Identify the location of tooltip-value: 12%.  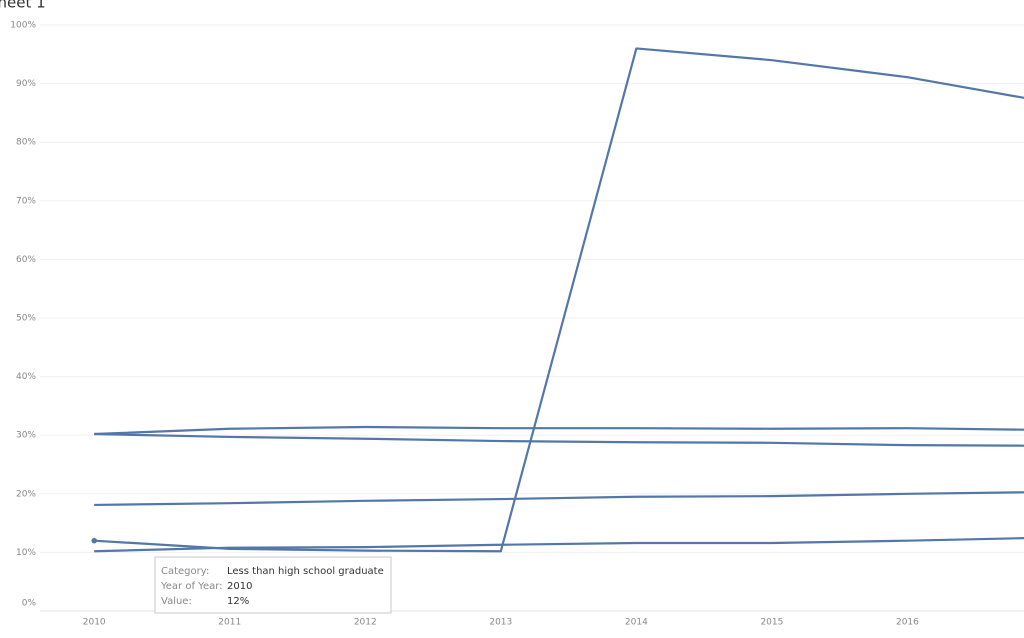
(238, 601).